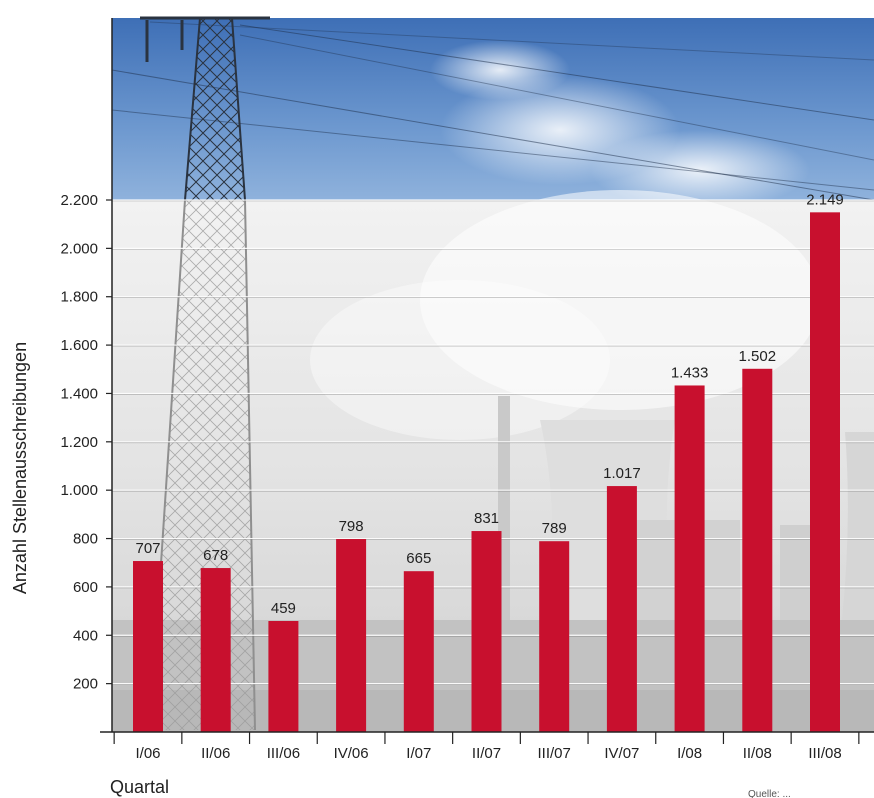 This screenshot has width=874, height=798. I want to click on x-tick-label: IV/06, so click(351, 753).